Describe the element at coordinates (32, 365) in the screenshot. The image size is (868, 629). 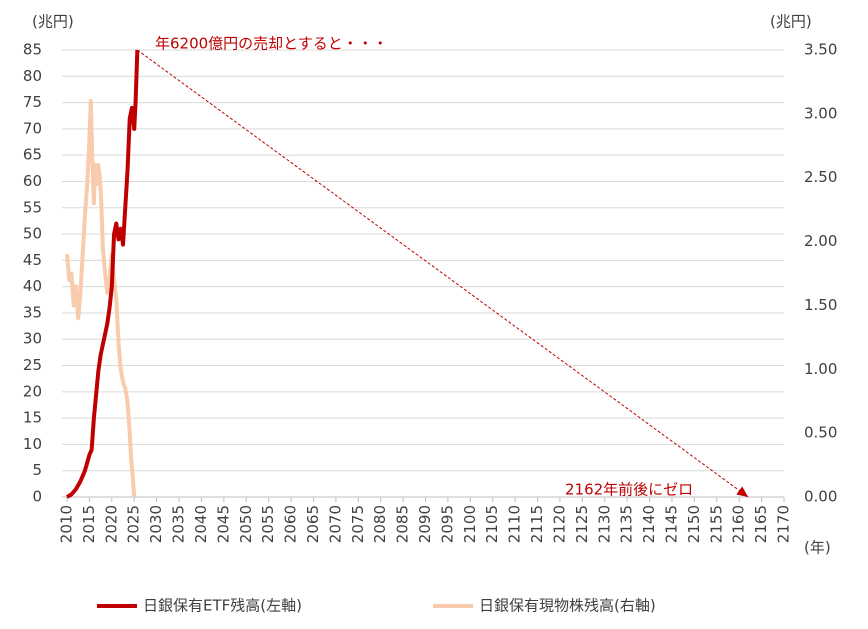
I see `y-tick-label: 25` at that location.